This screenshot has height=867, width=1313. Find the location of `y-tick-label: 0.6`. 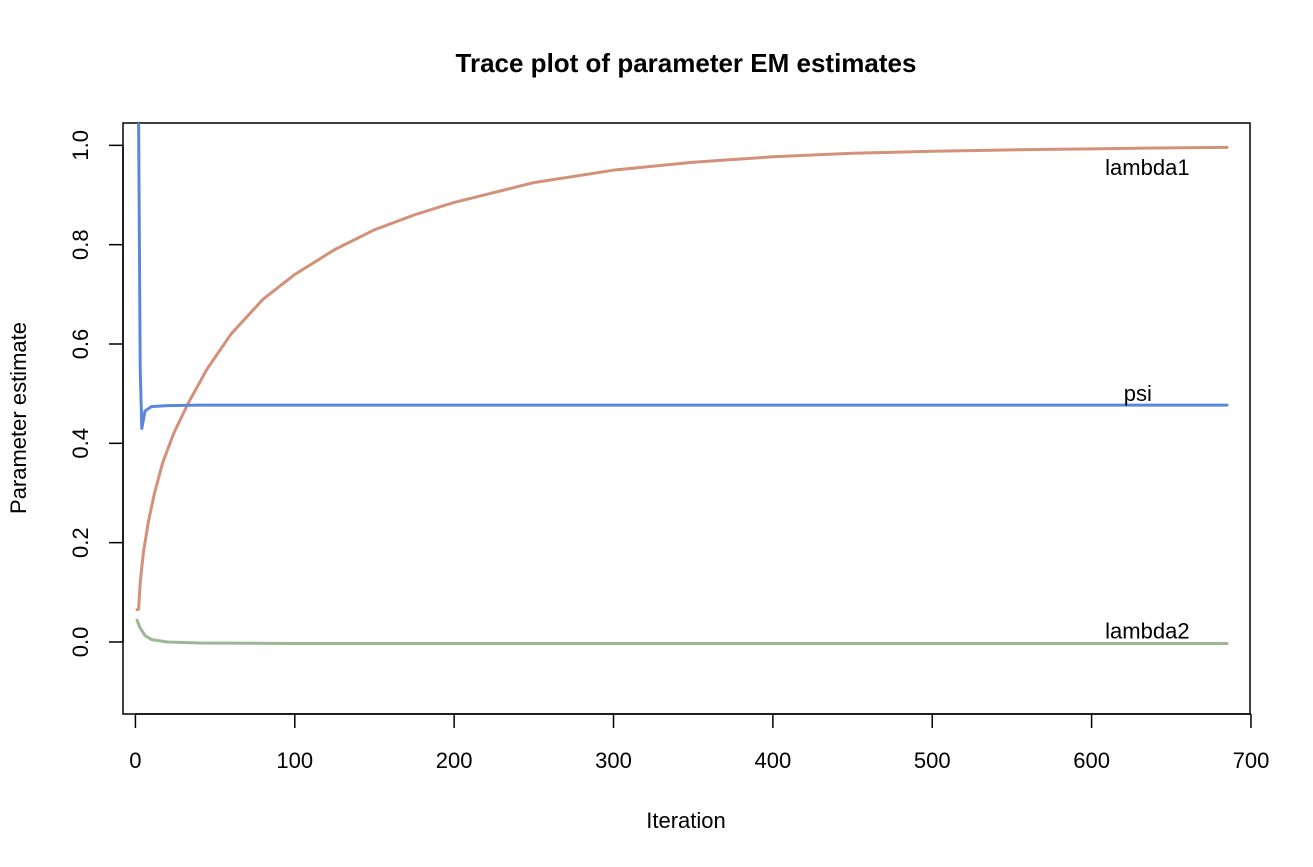

y-tick-label: 0.6 is located at coordinates (80, 344).